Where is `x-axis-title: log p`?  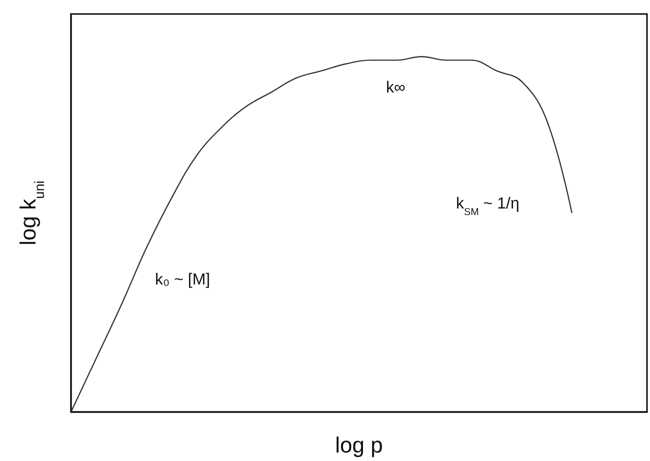 x-axis-title: log p is located at coordinates (359, 445).